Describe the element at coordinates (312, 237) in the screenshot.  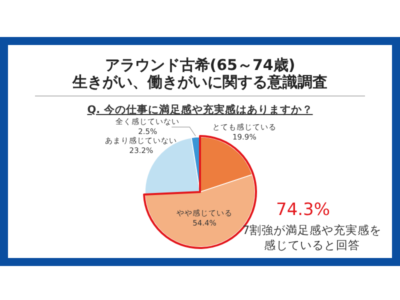
I see `text: 7割強が満足感や充実感を感じていると回答` at that location.